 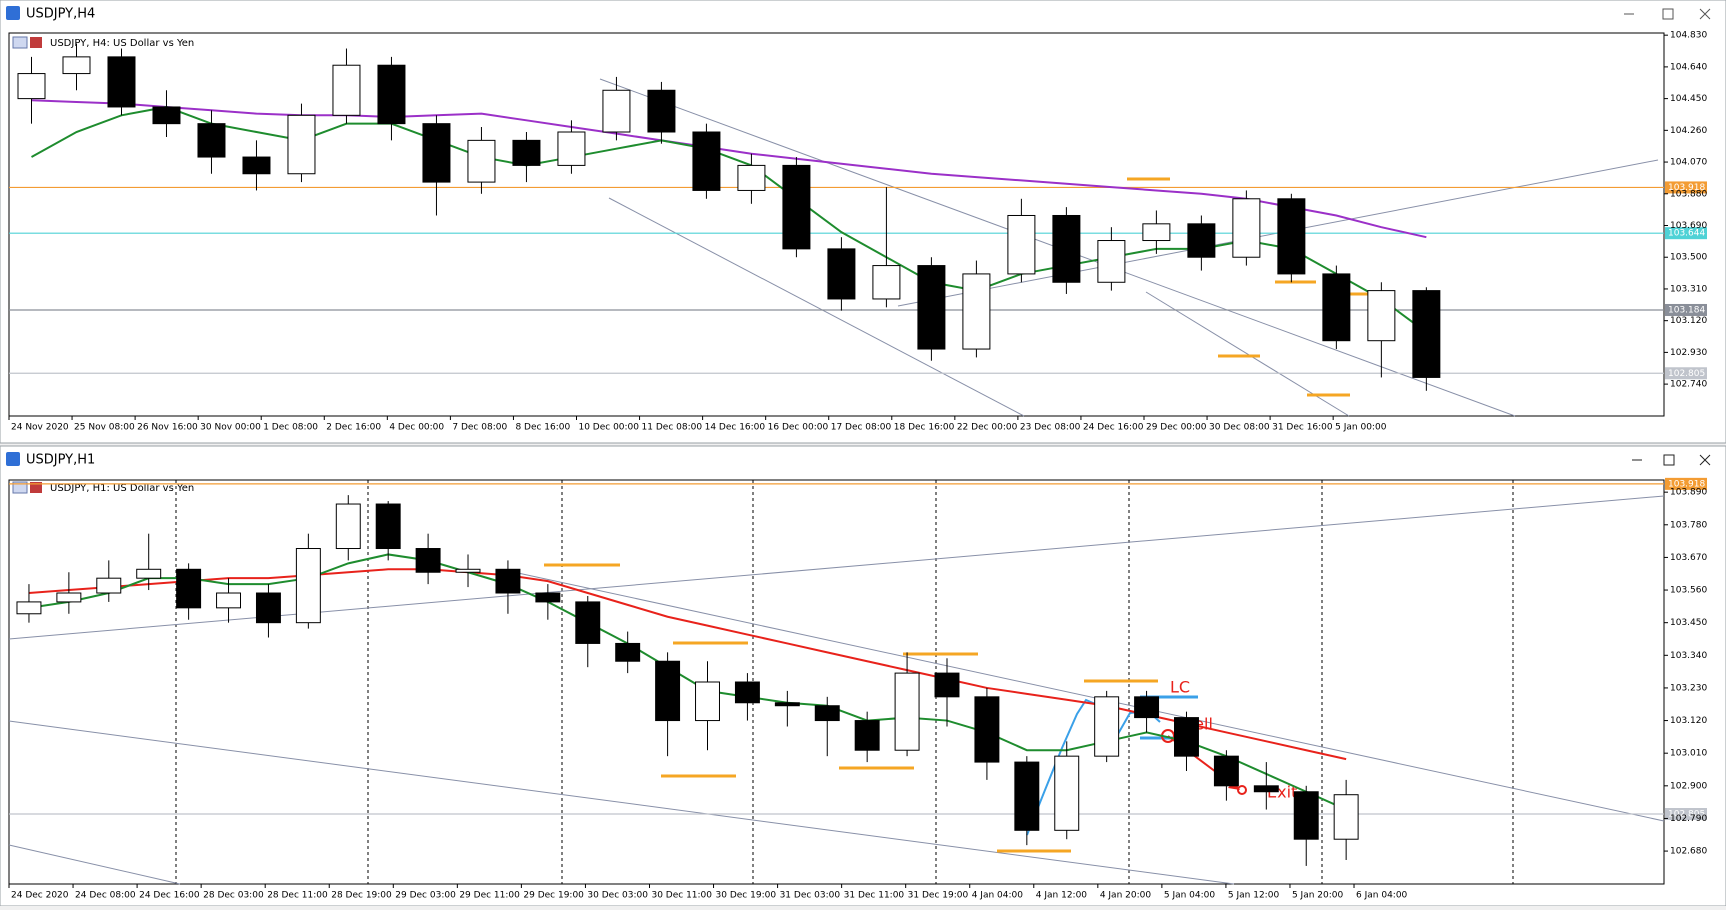 I want to click on x-tick-label: 31 Dec 11:00, so click(x=874, y=896).